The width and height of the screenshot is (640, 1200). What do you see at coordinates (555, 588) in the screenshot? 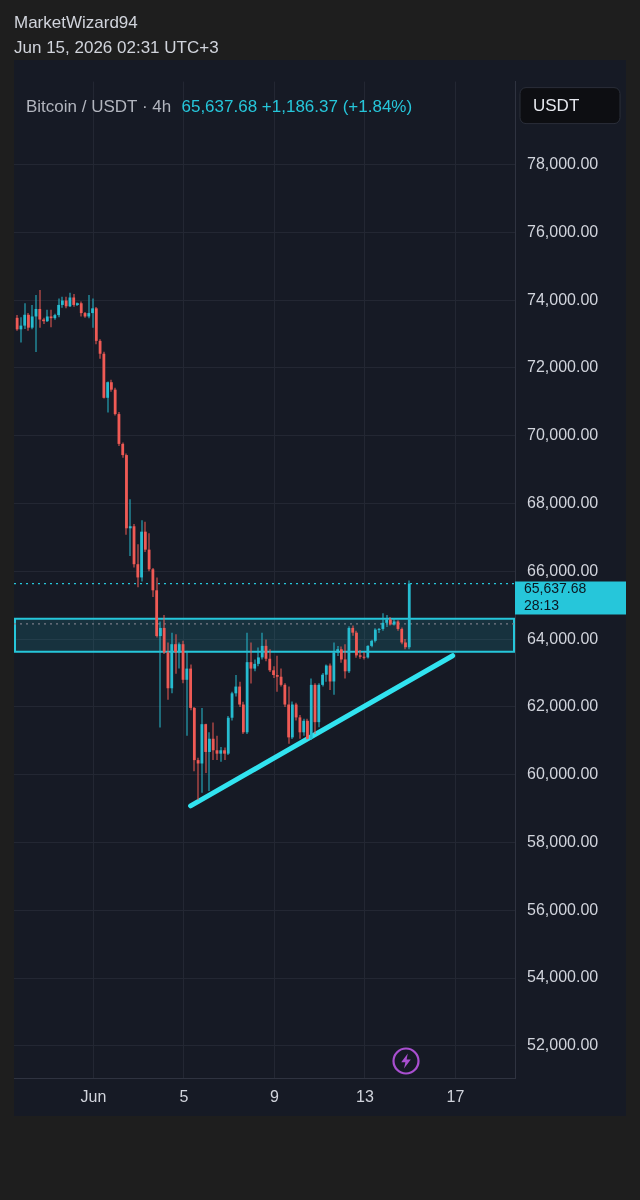
I see `ref-line-label: 65,637.68` at bounding box center [555, 588].